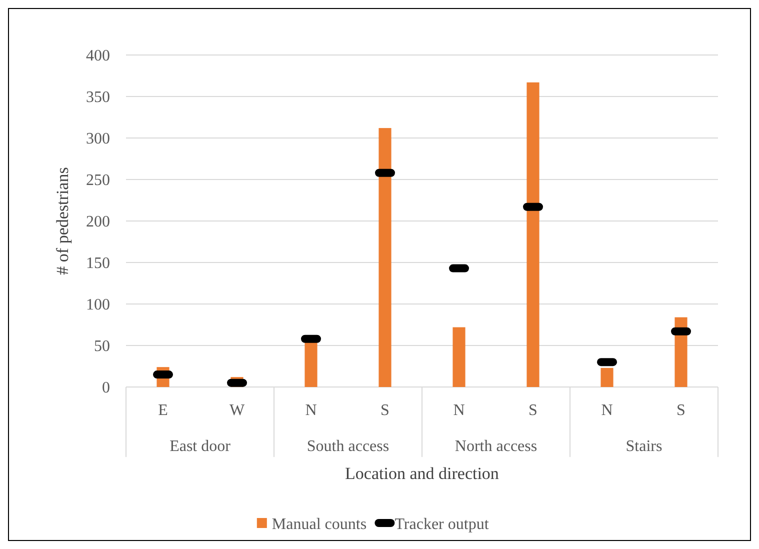 This screenshot has height=549, width=759. What do you see at coordinates (422, 473) in the screenshot?
I see `x-axis-title: Location and direction` at bounding box center [422, 473].